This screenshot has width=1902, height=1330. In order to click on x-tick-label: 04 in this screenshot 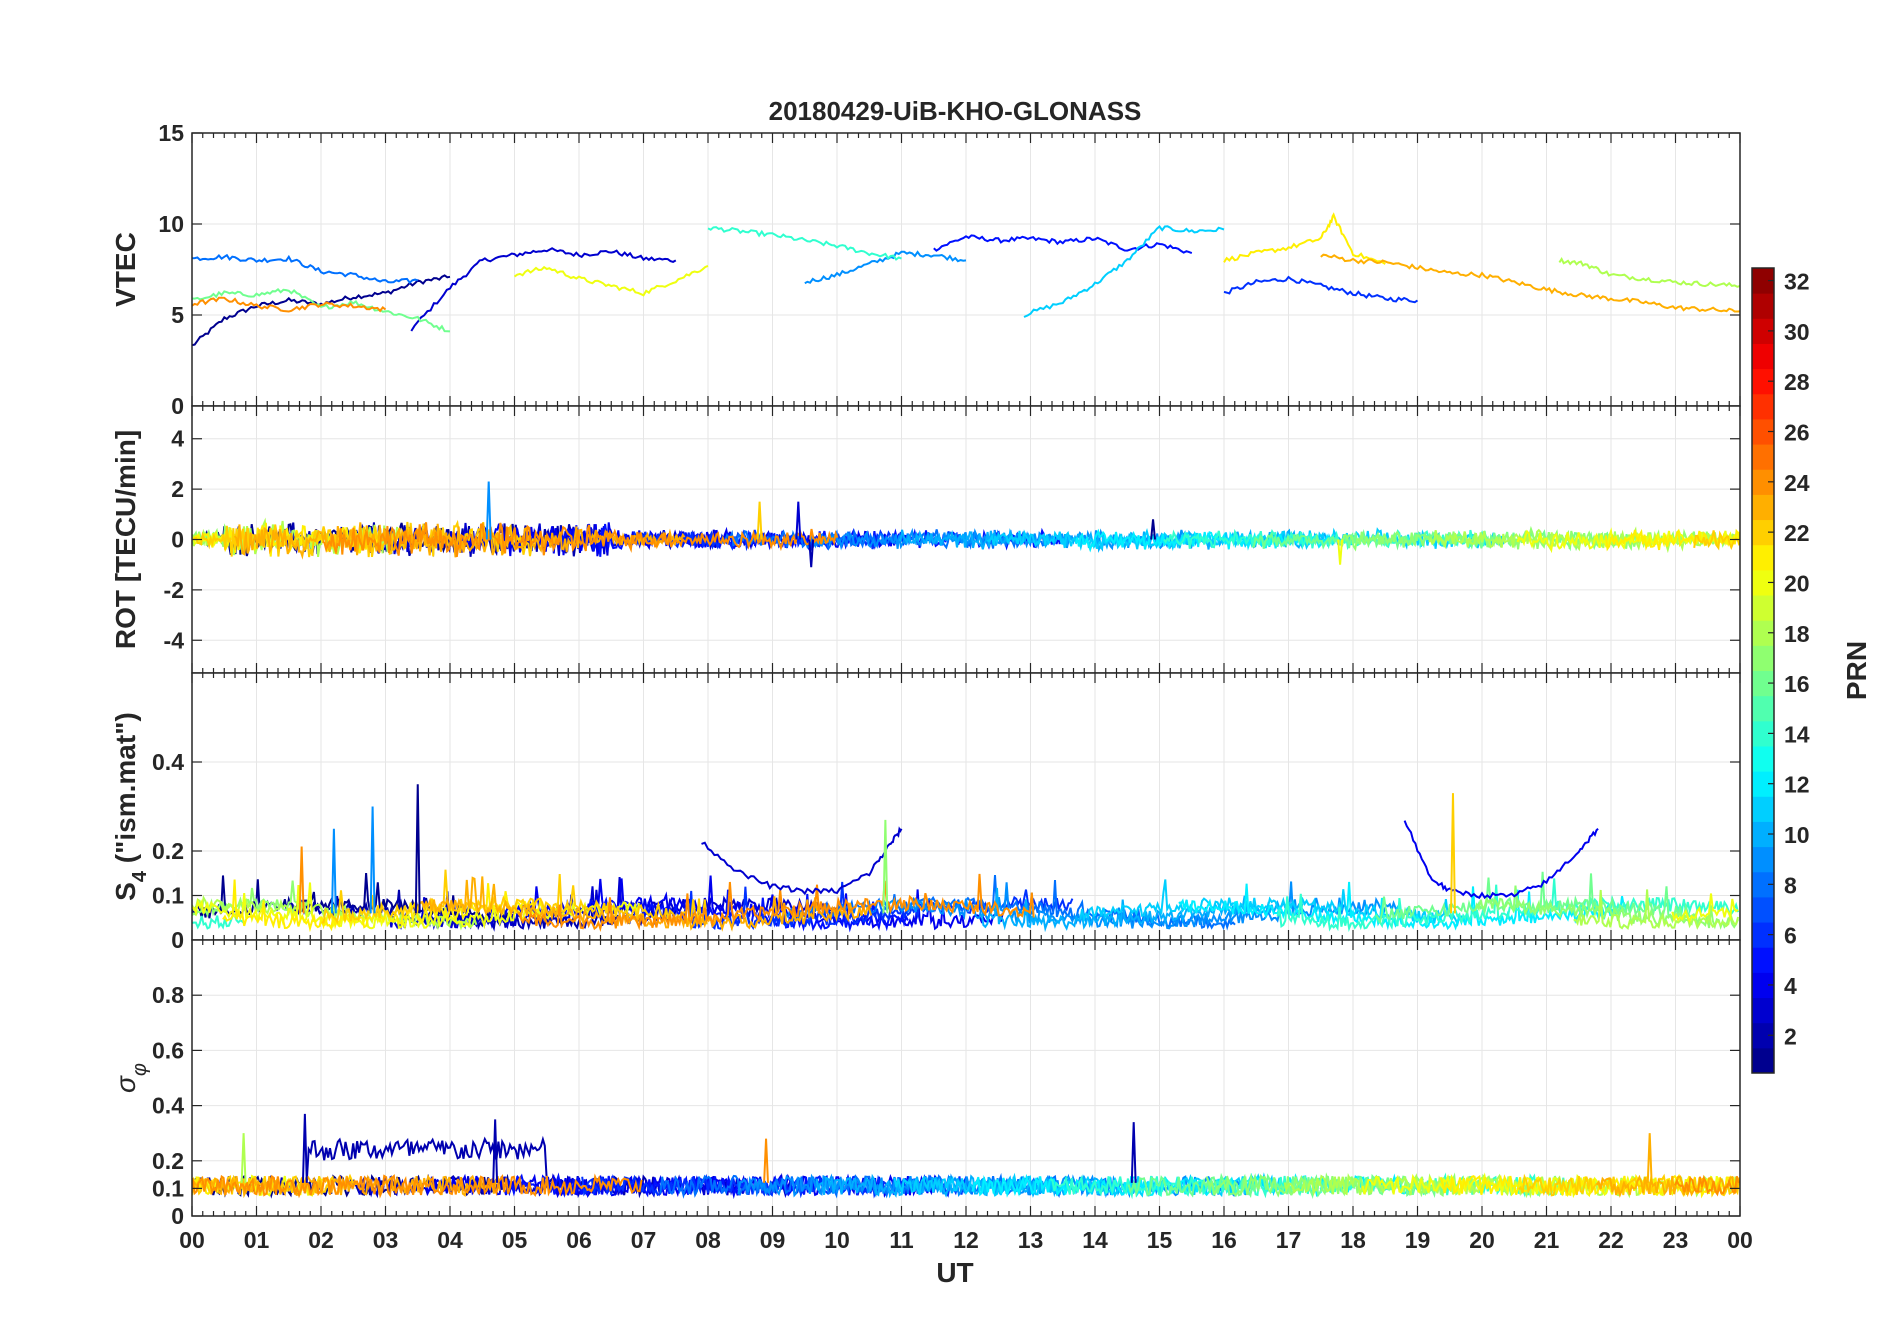, I will do `click(450, 1240)`.